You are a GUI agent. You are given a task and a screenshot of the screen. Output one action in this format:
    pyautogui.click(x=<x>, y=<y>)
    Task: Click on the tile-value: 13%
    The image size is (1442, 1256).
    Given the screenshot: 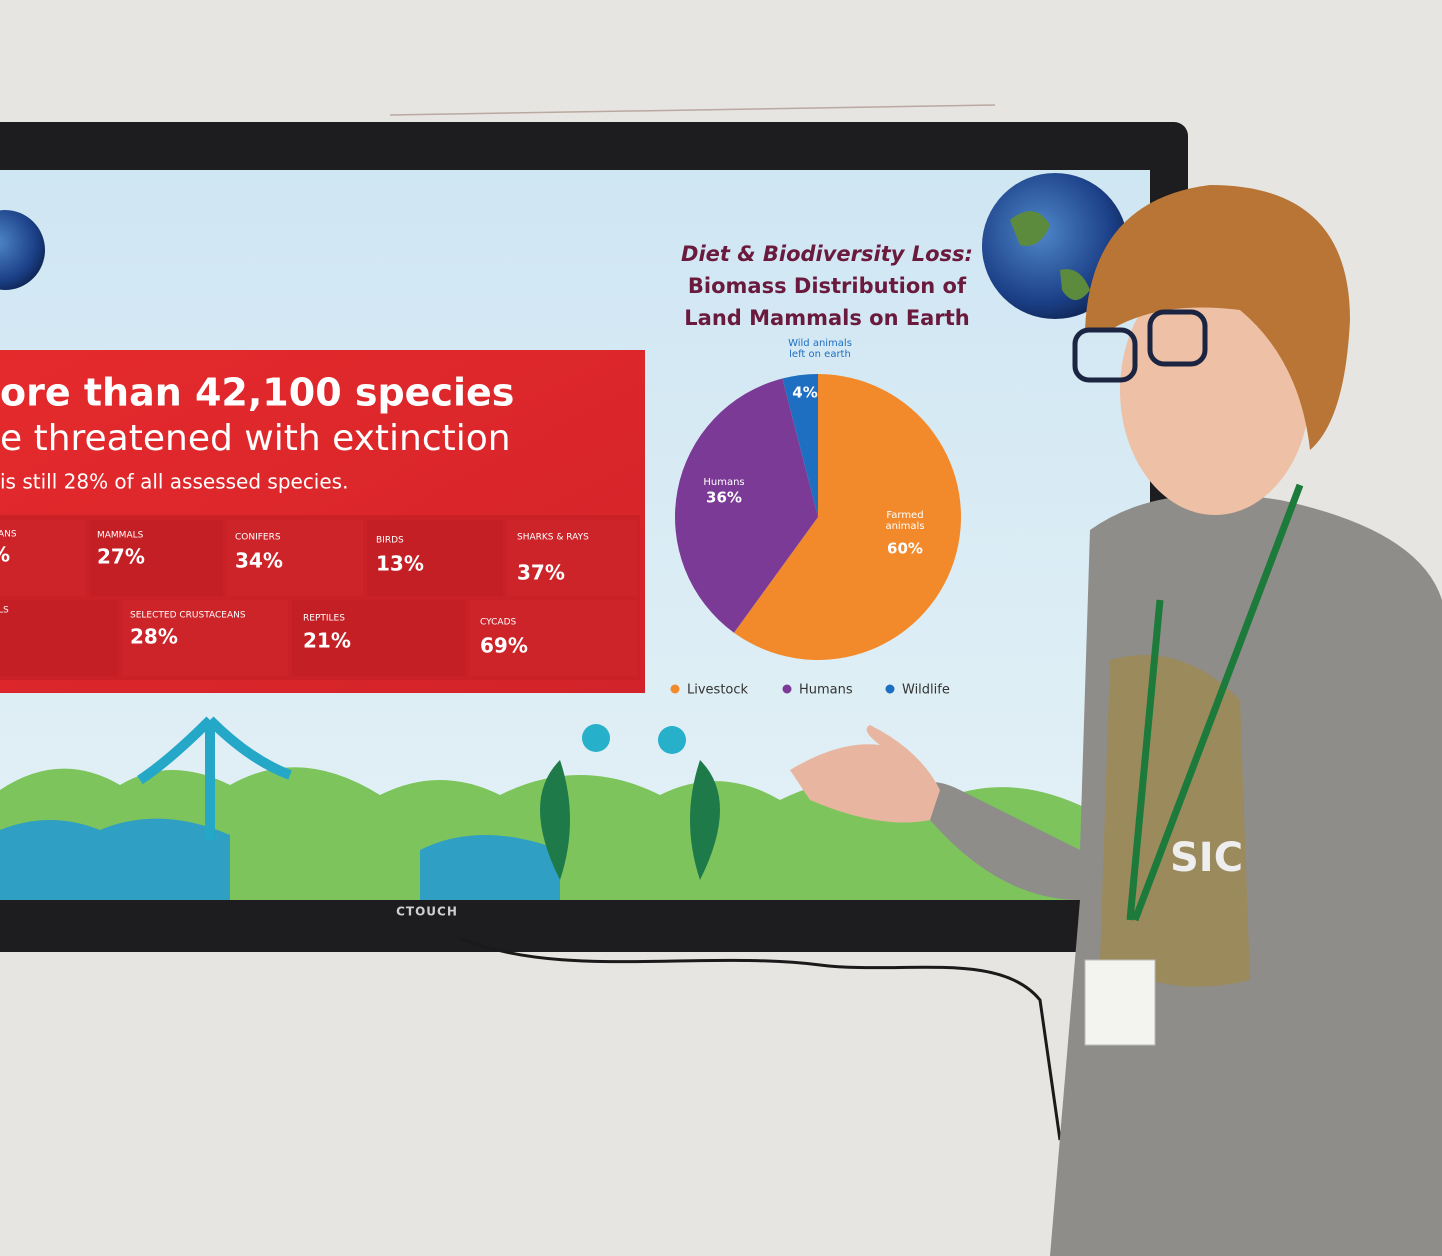 What is the action you would take?
    pyautogui.click(x=400, y=564)
    